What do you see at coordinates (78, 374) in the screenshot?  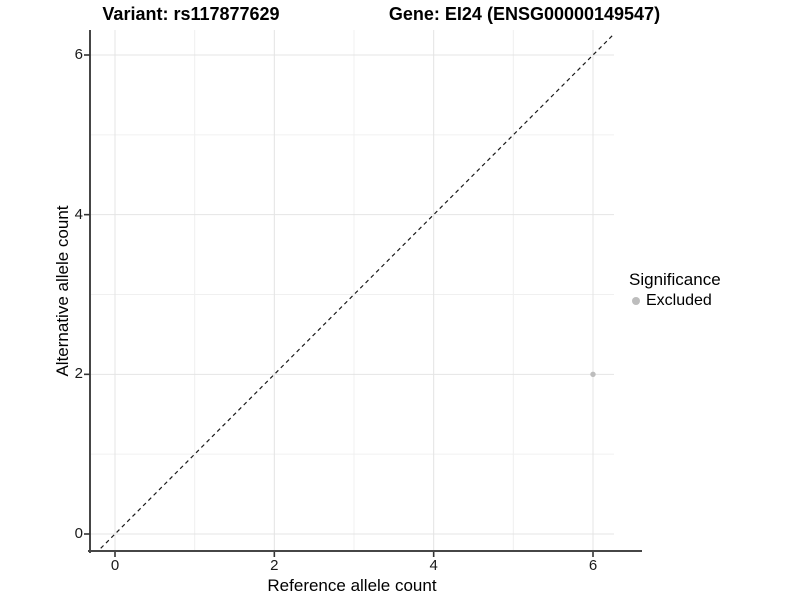 I see `y-tick-label: 2` at bounding box center [78, 374].